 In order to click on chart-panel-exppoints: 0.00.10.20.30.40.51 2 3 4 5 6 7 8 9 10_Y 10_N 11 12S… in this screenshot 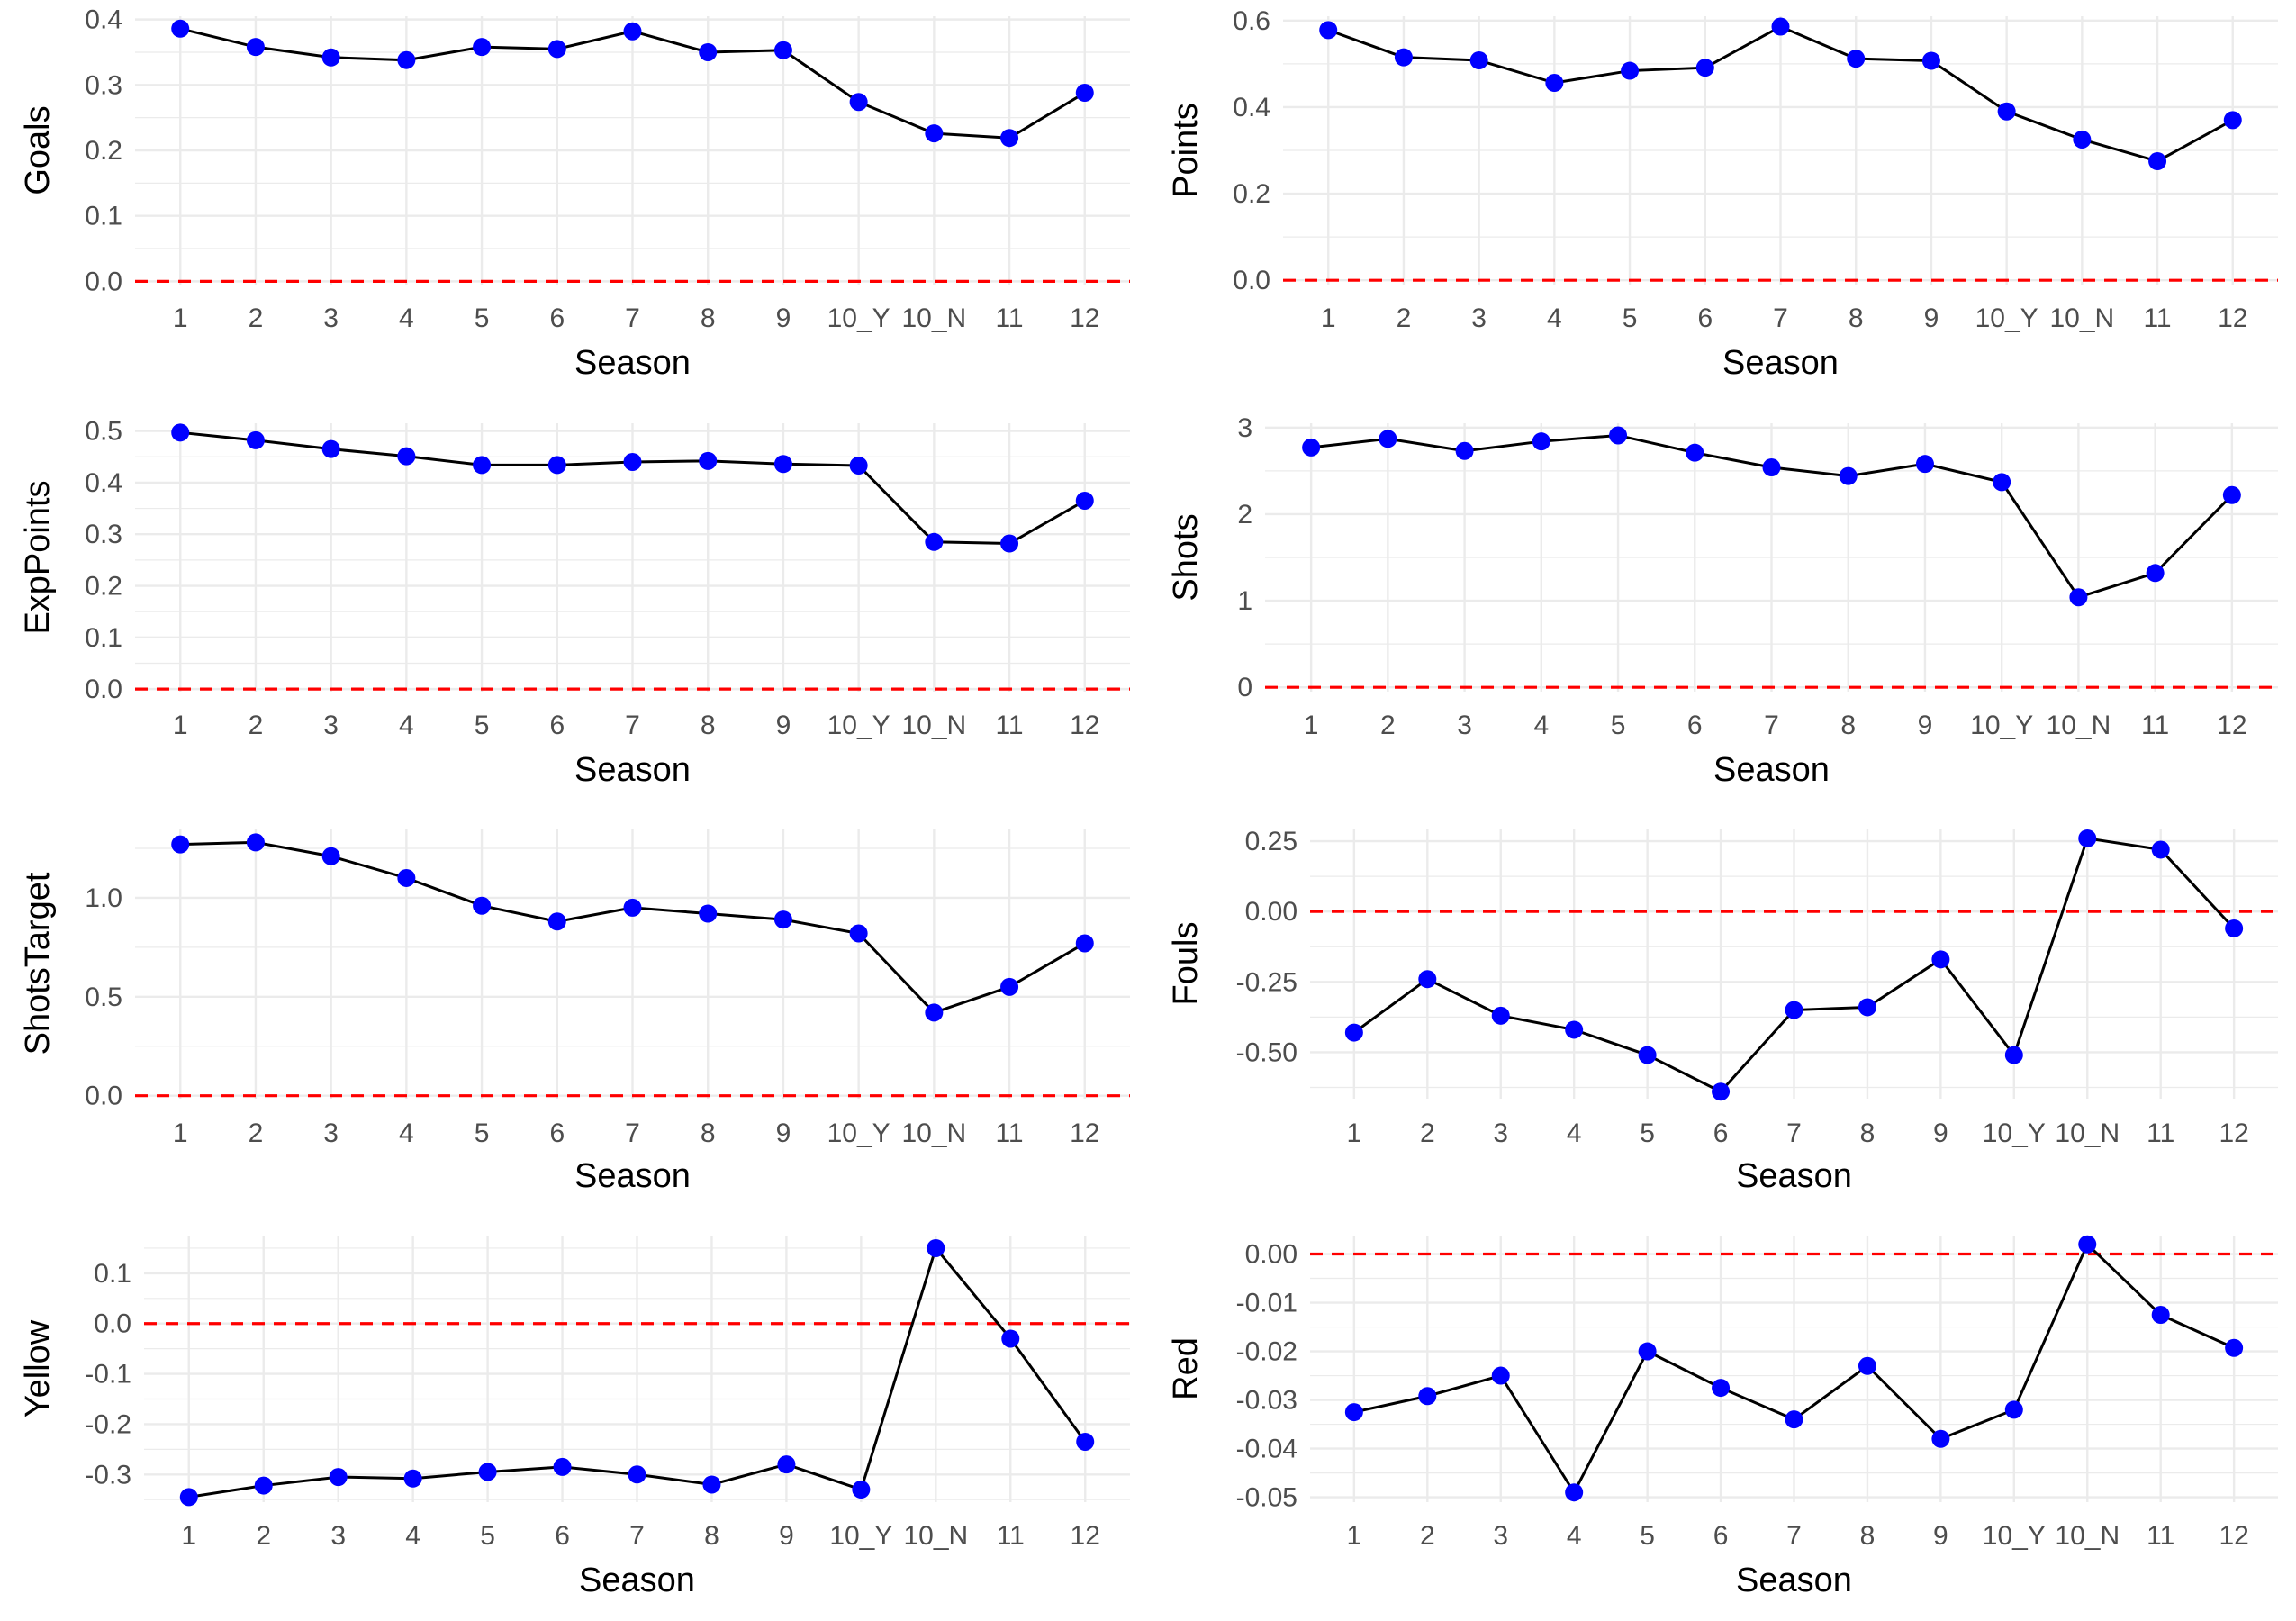, I will do `click(574, 603)`.